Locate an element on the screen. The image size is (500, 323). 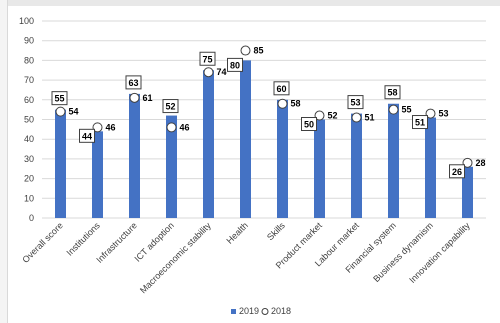
bar-value-label: 26 is located at coordinates (457, 172).